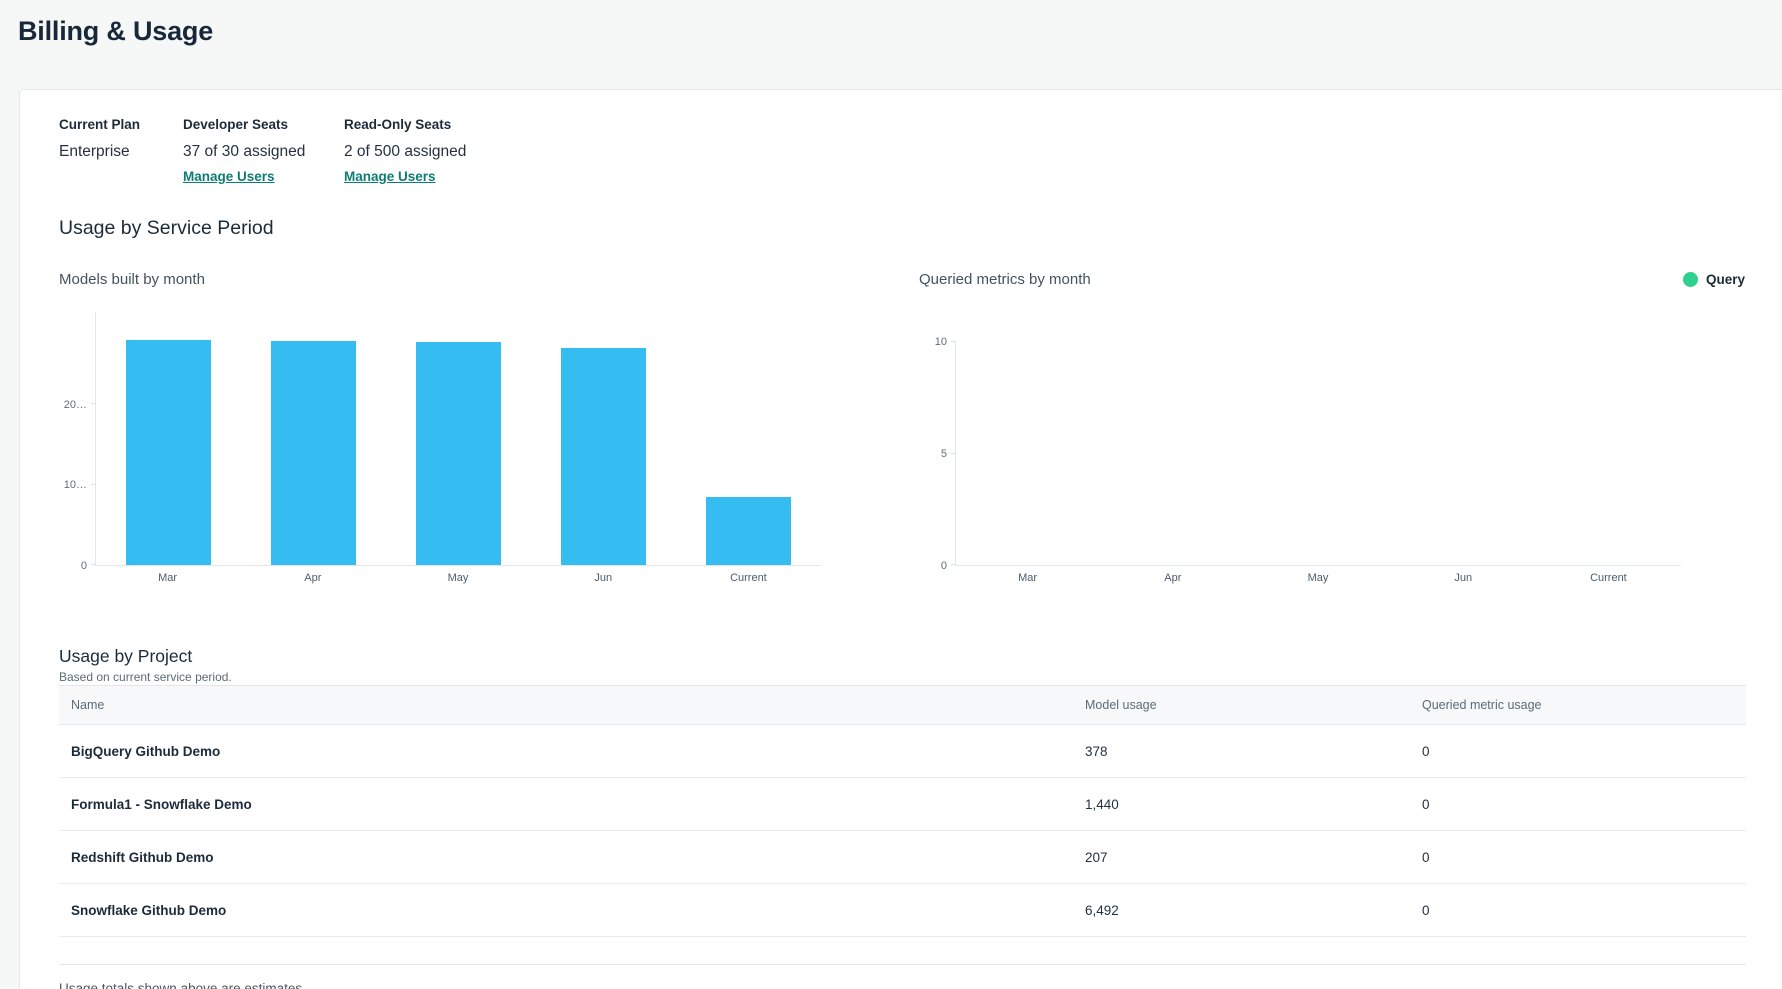 The image size is (1782, 989). I want to click on legend-label: Query, so click(1725, 279).